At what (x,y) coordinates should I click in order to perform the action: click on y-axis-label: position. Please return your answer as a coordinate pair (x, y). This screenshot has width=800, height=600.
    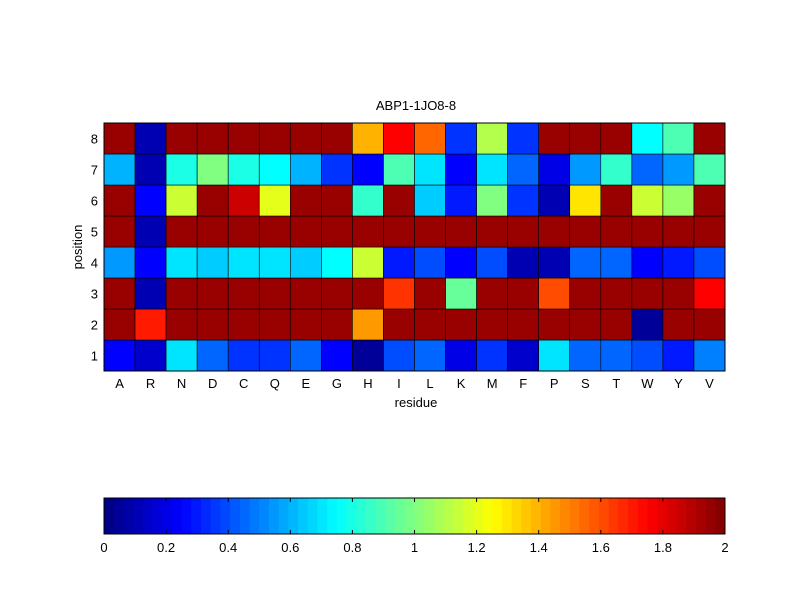
    Looking at the image, I should click on (77, 247).